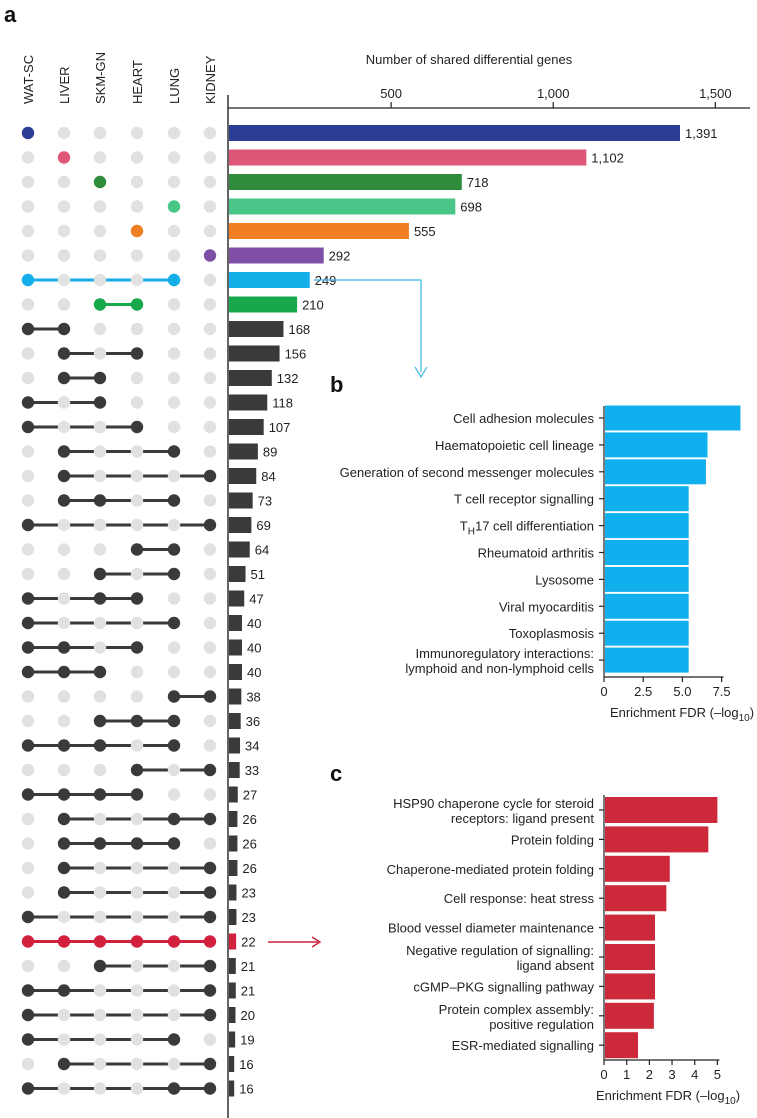  I want to click on panel-label-b: b, so click(336, 384).